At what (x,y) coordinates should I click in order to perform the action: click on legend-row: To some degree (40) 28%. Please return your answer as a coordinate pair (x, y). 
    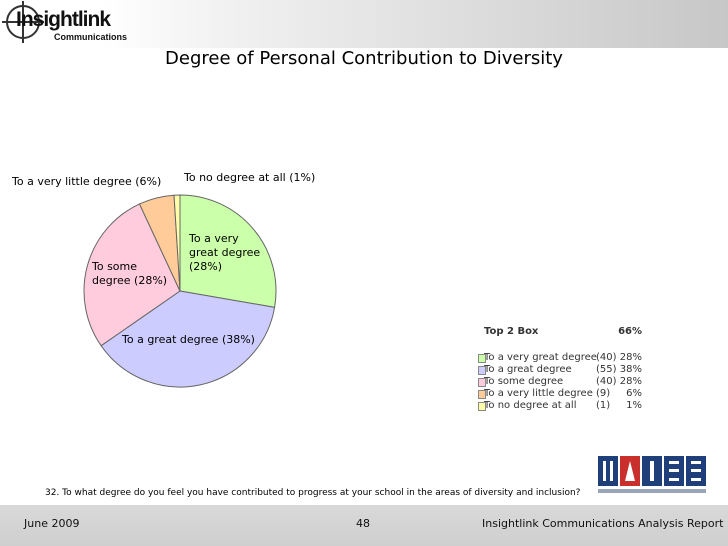
    Looking at the image, I should click on (563, 382).